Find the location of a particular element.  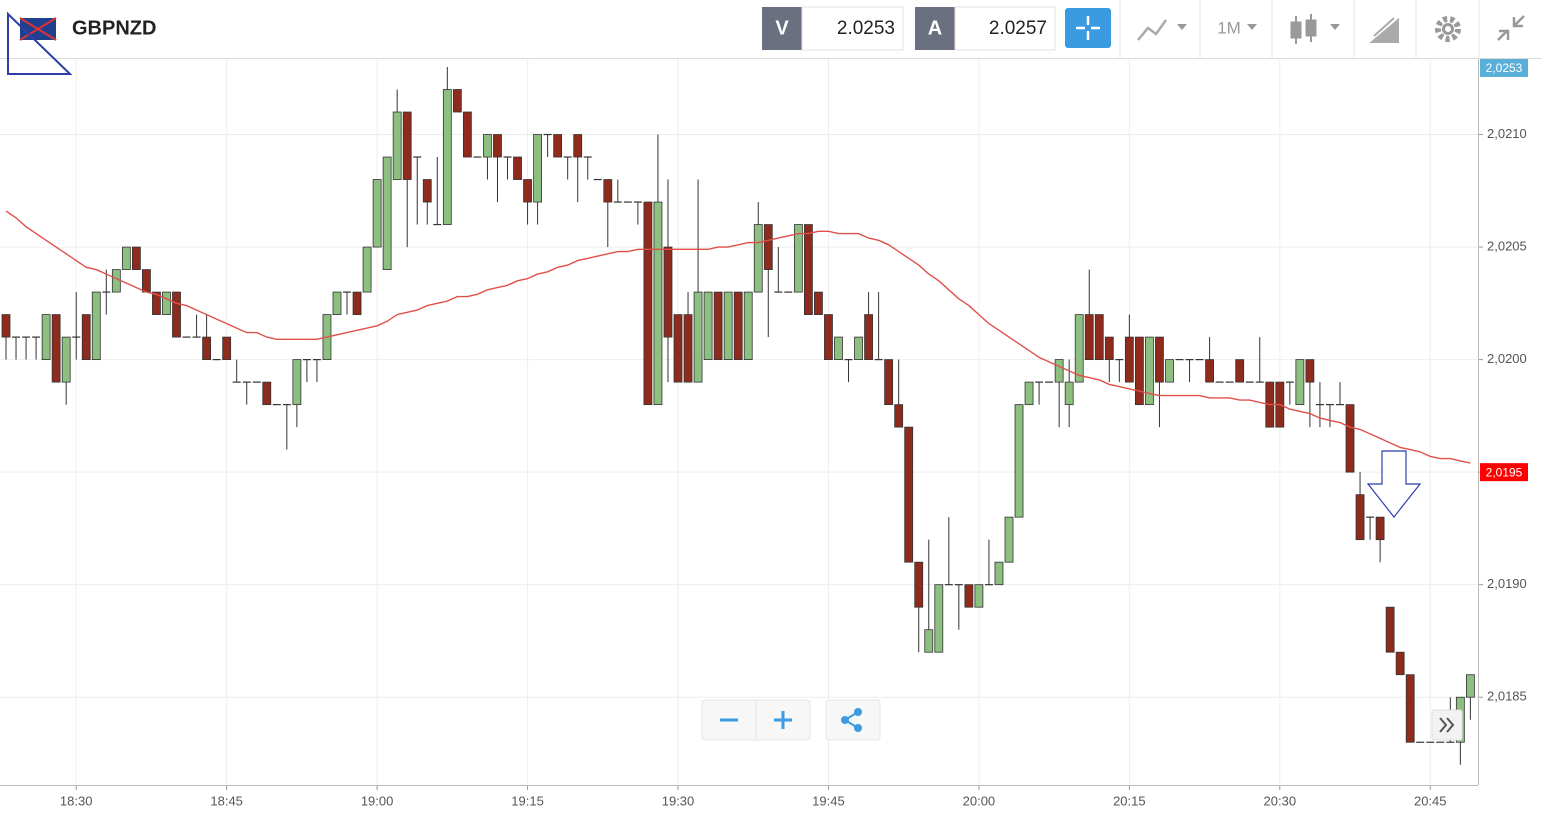

x-tick-label: 19:45 is located at coordinates (828, 800).